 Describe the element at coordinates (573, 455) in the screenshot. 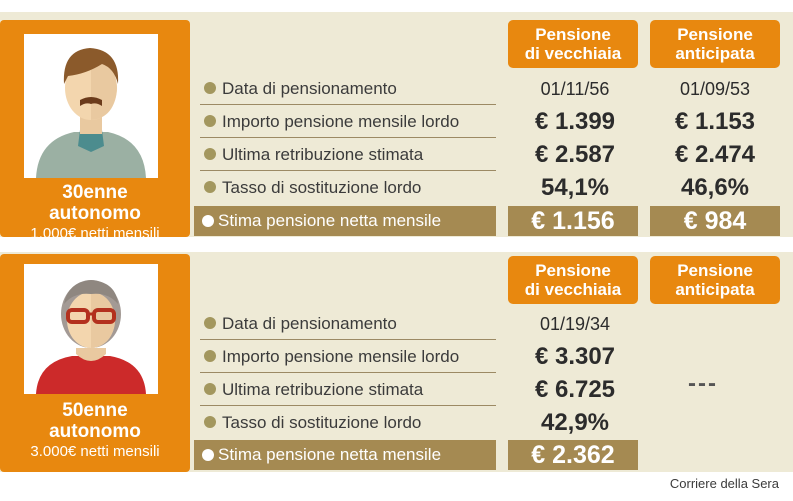

I see `highlight-value-vecchiaia: € 2.362` at that location.